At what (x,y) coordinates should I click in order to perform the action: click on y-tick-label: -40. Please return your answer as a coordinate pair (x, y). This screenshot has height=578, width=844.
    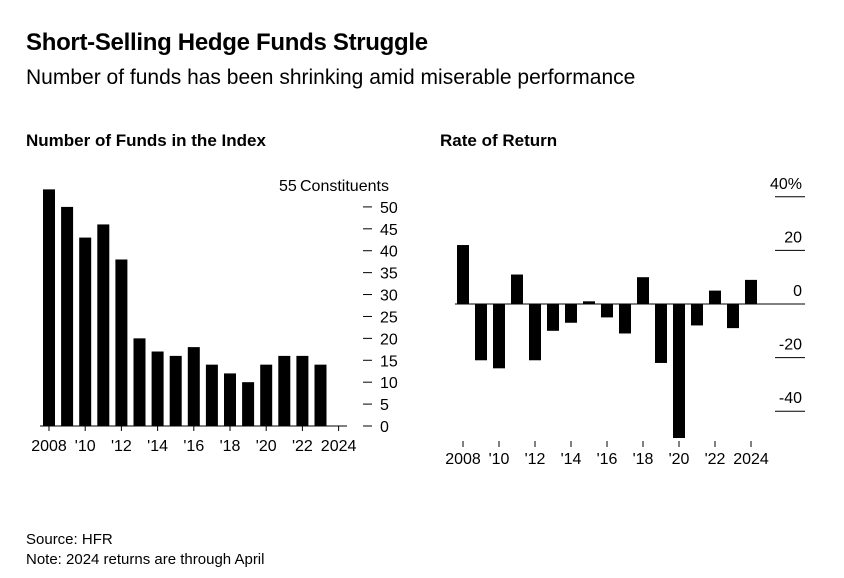
    Looking at the image, I should click on (790, 398).